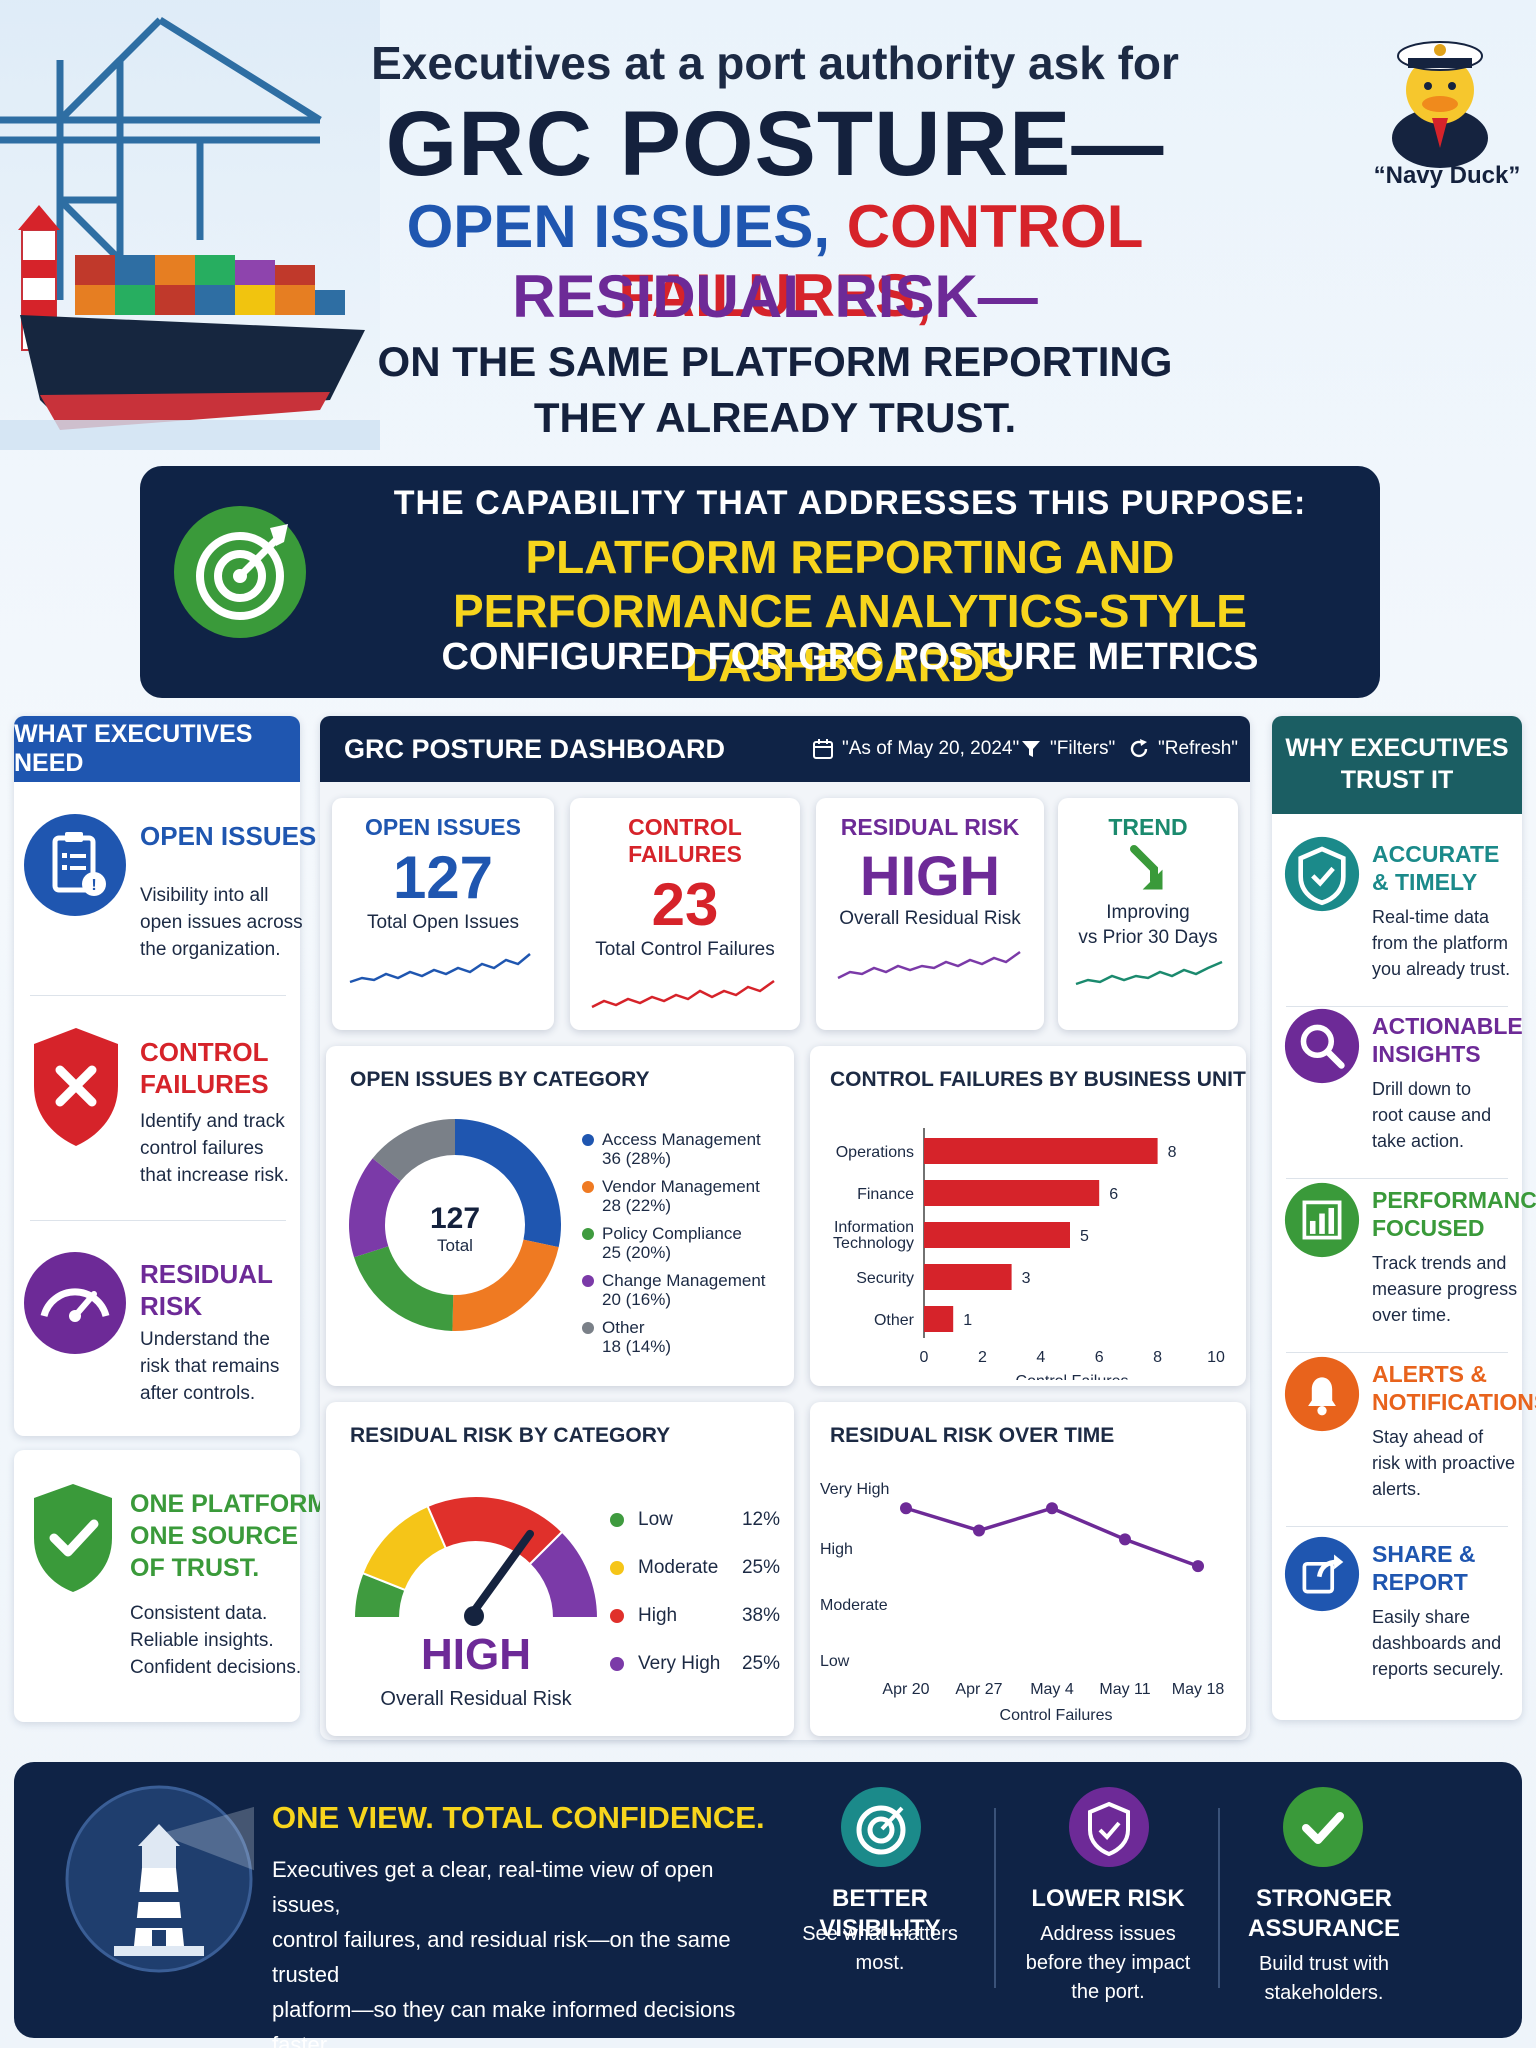  What do you see at coordinates (880, 1913) in the screenshot?
I see `benefit-visibility-title: BETTER VISIBILITY` at bounding box center [880, 1913].